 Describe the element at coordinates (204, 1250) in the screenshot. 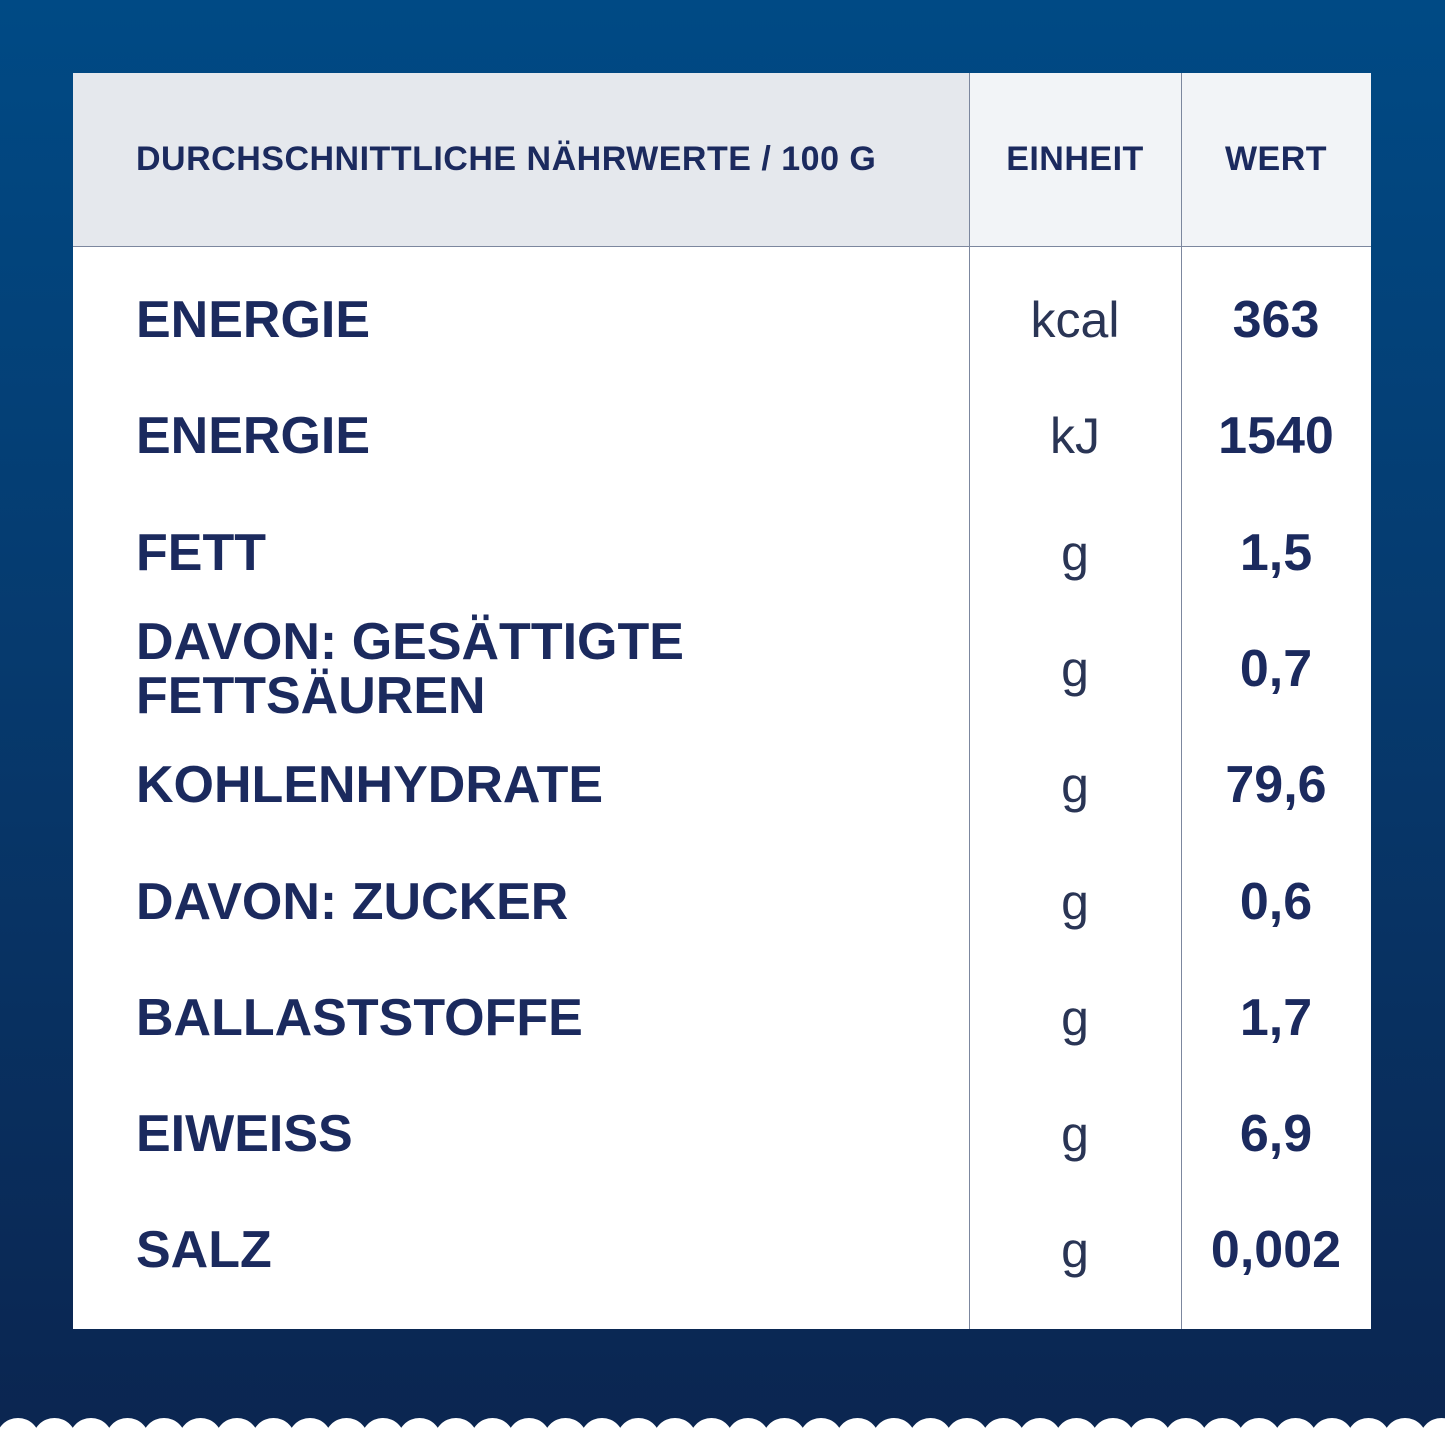

I see `nutrient-name: SALZ` at that location.